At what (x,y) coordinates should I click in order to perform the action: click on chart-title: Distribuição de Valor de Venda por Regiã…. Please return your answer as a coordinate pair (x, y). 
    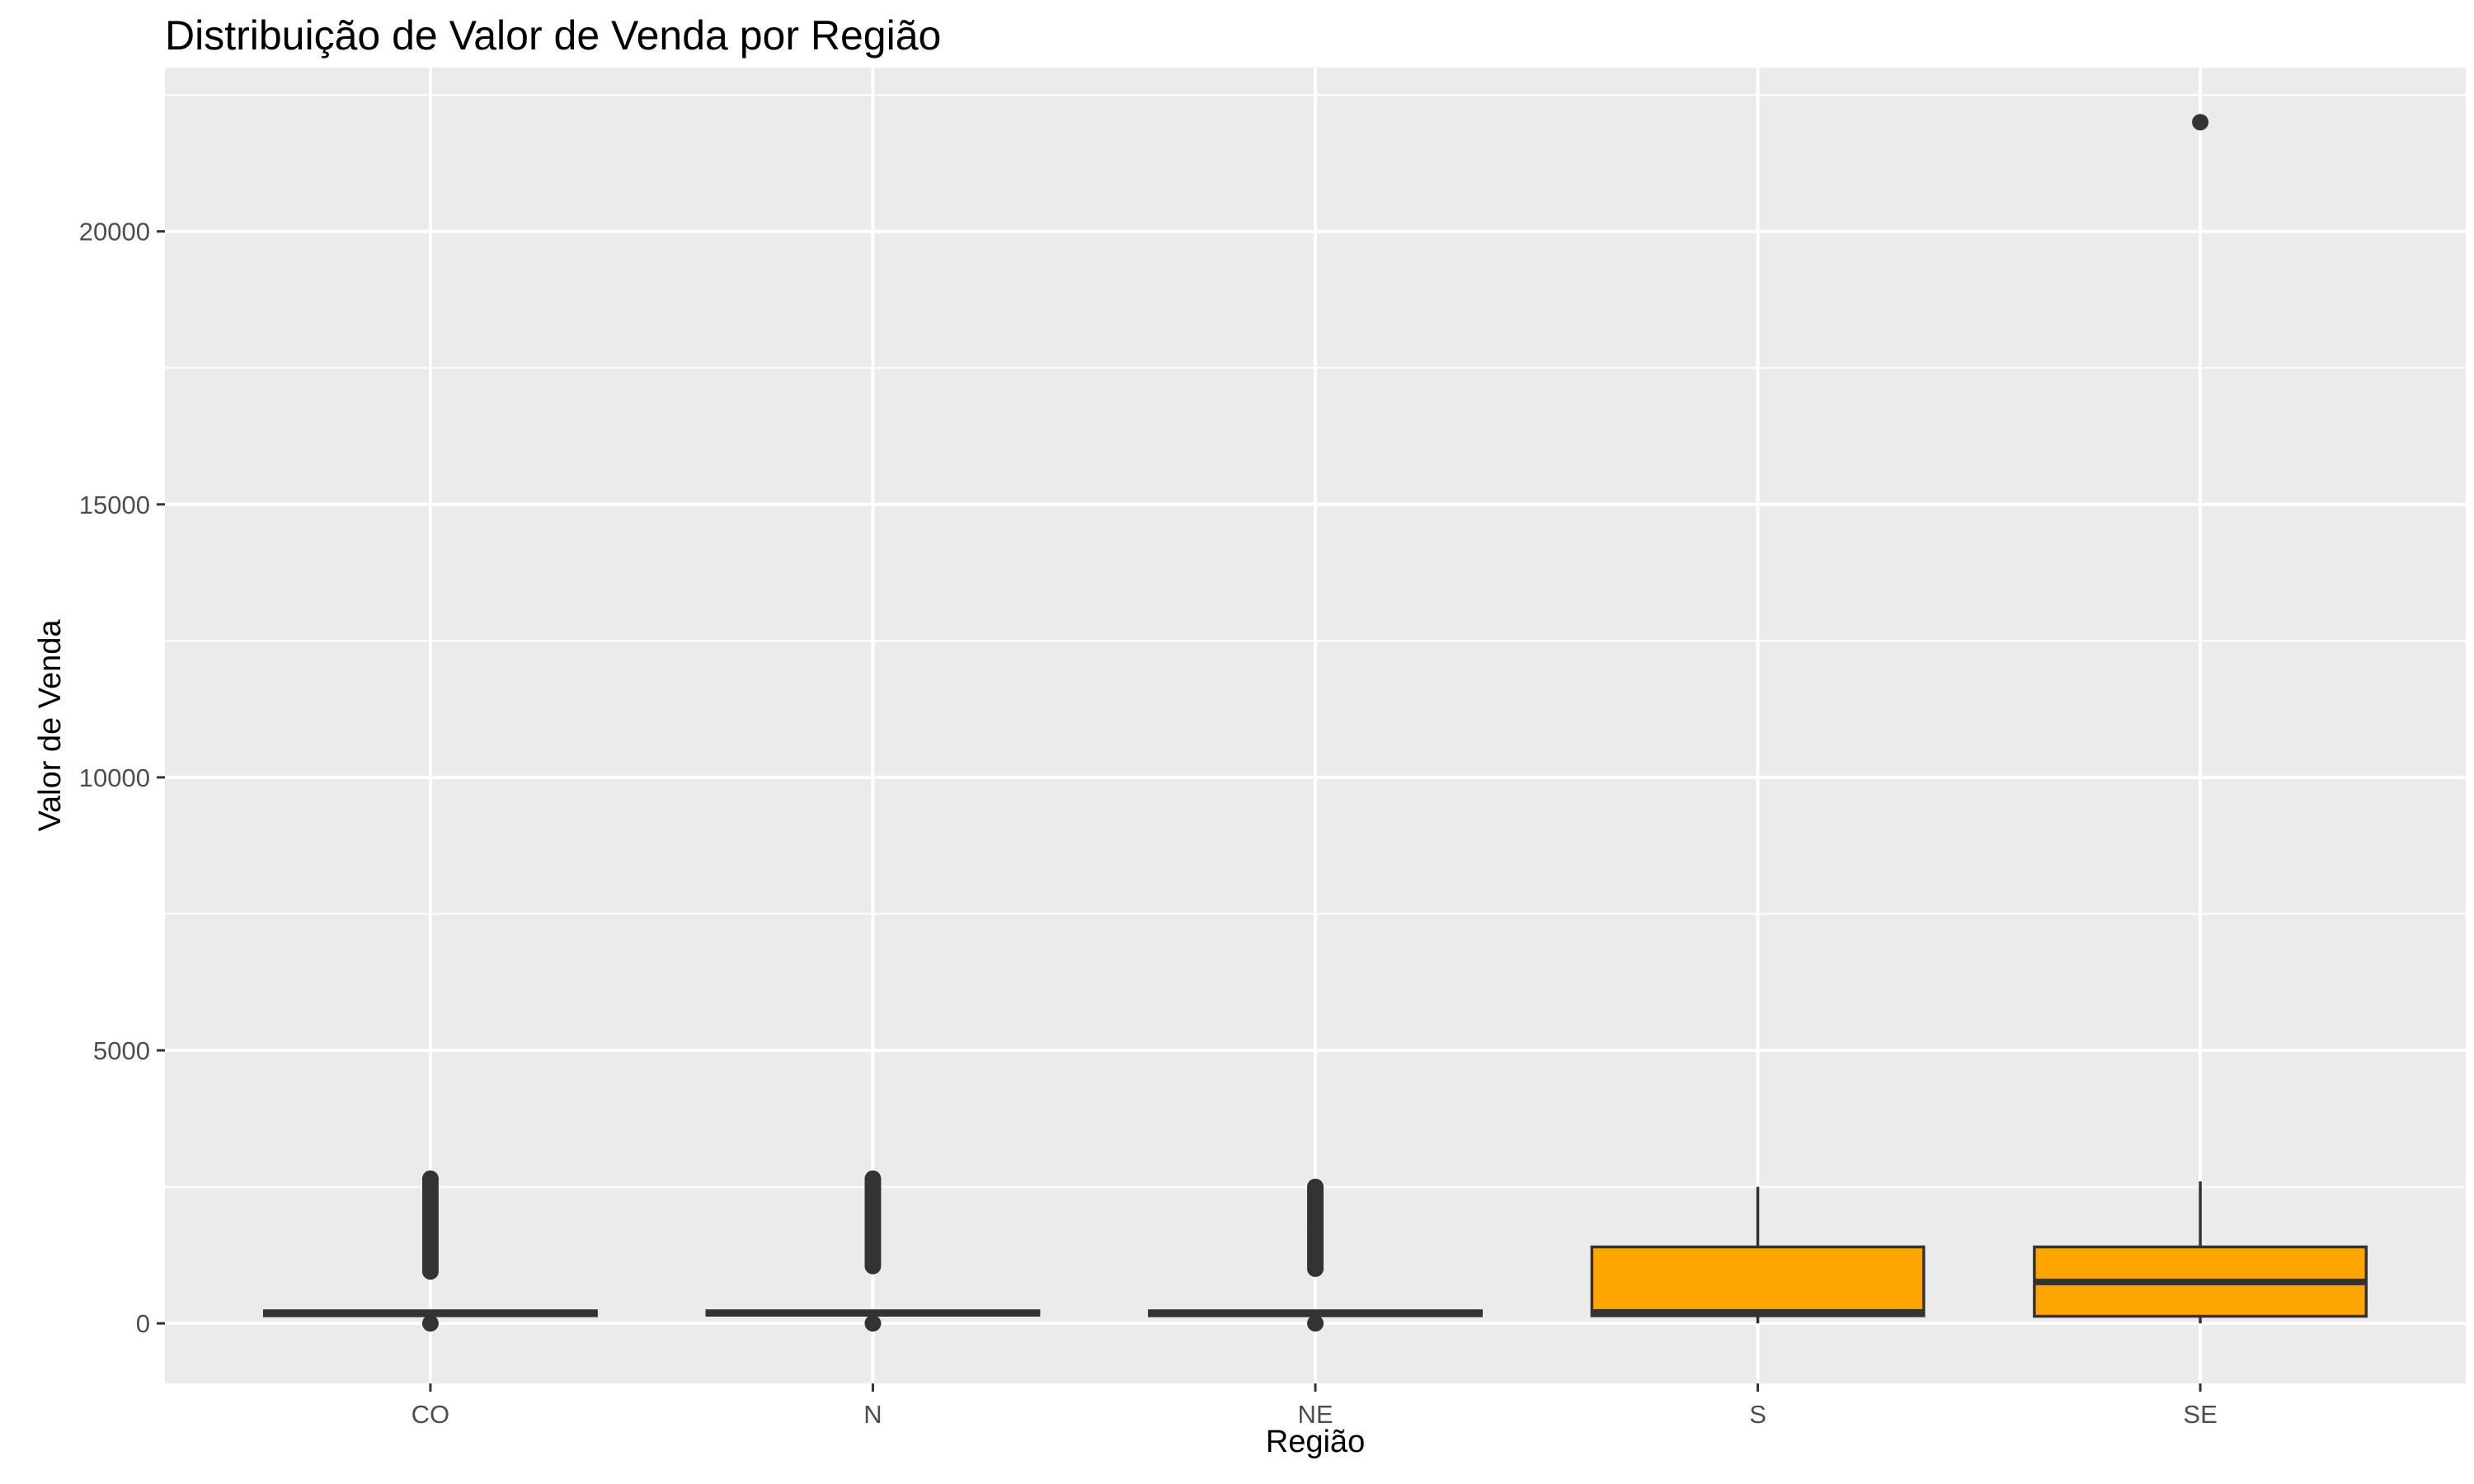
    Looking at the image, I should click on (553, 35).